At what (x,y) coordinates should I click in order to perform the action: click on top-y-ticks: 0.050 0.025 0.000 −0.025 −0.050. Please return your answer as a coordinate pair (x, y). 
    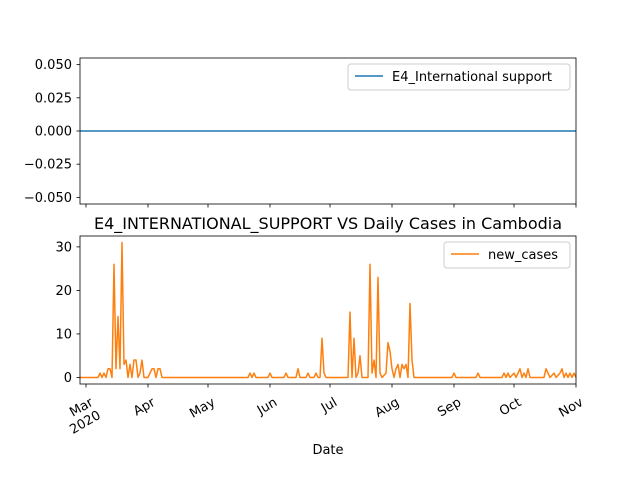
    Looking at the image, I should click on (52, 132).